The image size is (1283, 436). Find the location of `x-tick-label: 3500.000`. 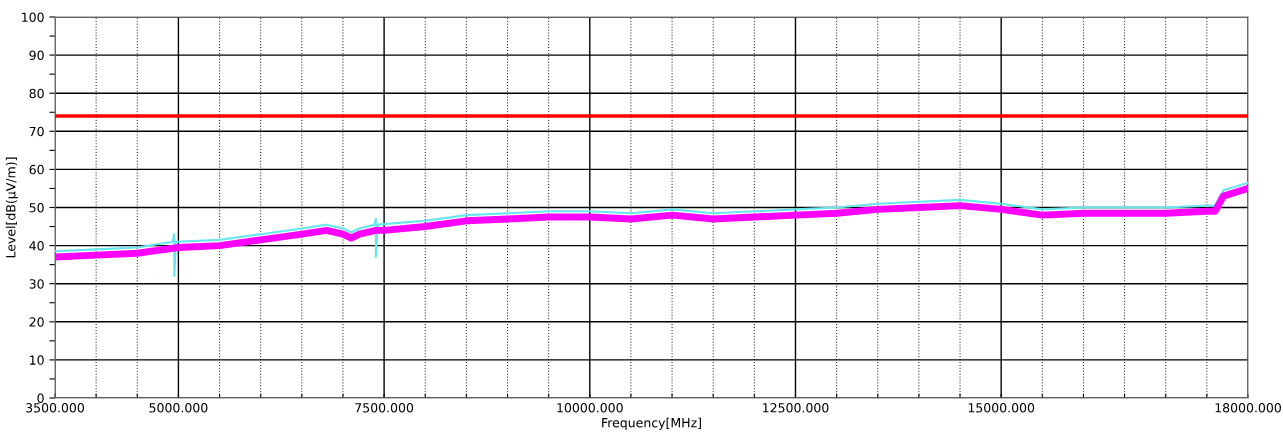

x-tick-label: 3500.000 is located at coordinates (55, 408).